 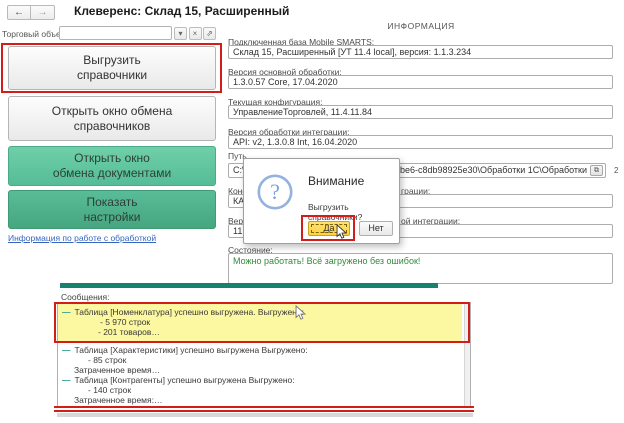 What do you see at coordinates (36, 34) in the screenshot?
I see `trade-object-label: Торговый объект:` at bounding box center [36, 34].